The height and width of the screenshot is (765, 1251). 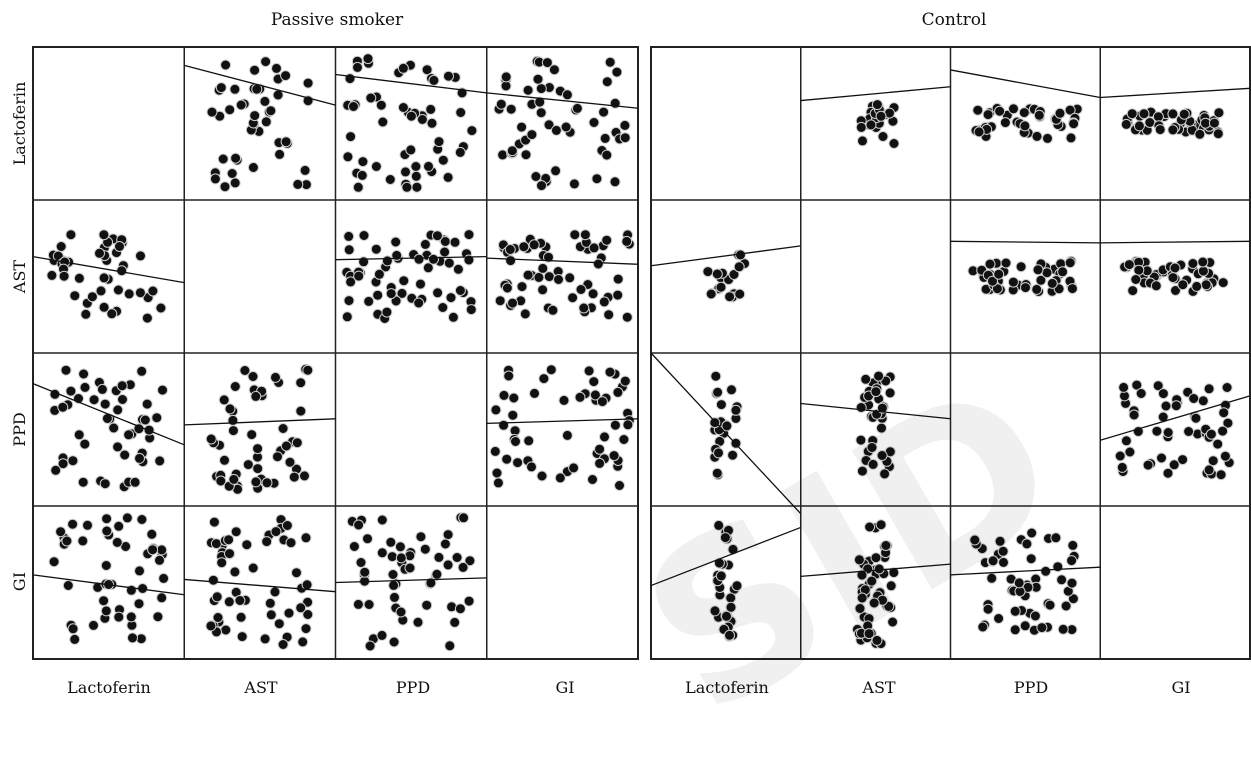 I want to click on cell-ppd-vs-gi, so click(x=562, y=427).